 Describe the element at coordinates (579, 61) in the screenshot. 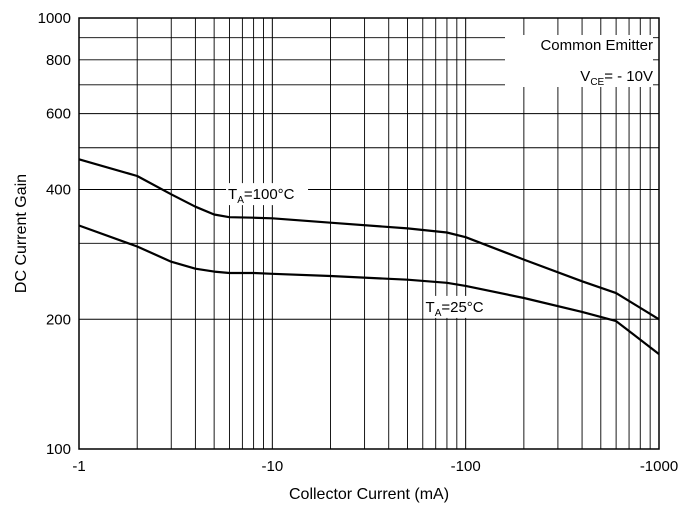

I see `annotation-background` at that location.